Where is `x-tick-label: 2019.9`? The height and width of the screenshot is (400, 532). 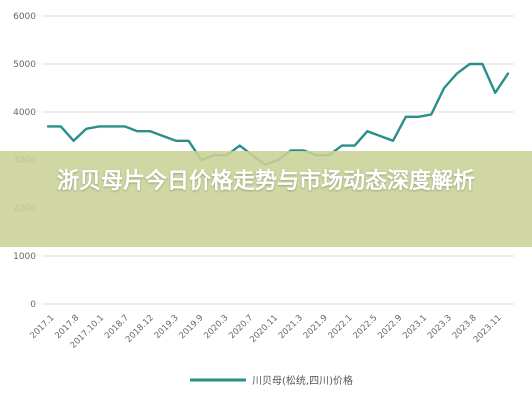
x-tick-label: 2019.9 is located at coordinates (191, 327).